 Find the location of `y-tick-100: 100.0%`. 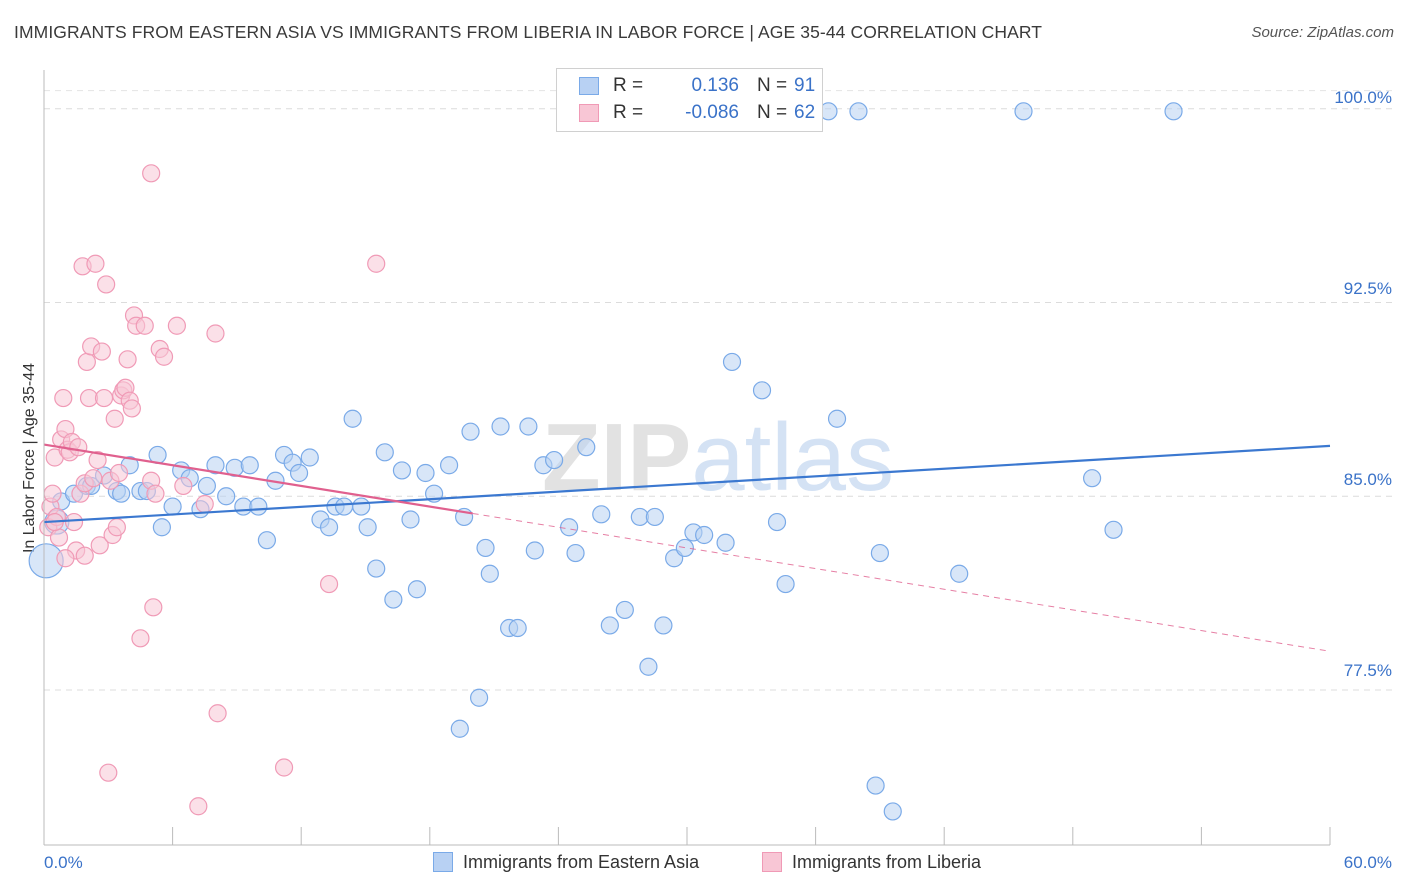

y-tick-100: 100.0% is located at coordinates (1363, 97).